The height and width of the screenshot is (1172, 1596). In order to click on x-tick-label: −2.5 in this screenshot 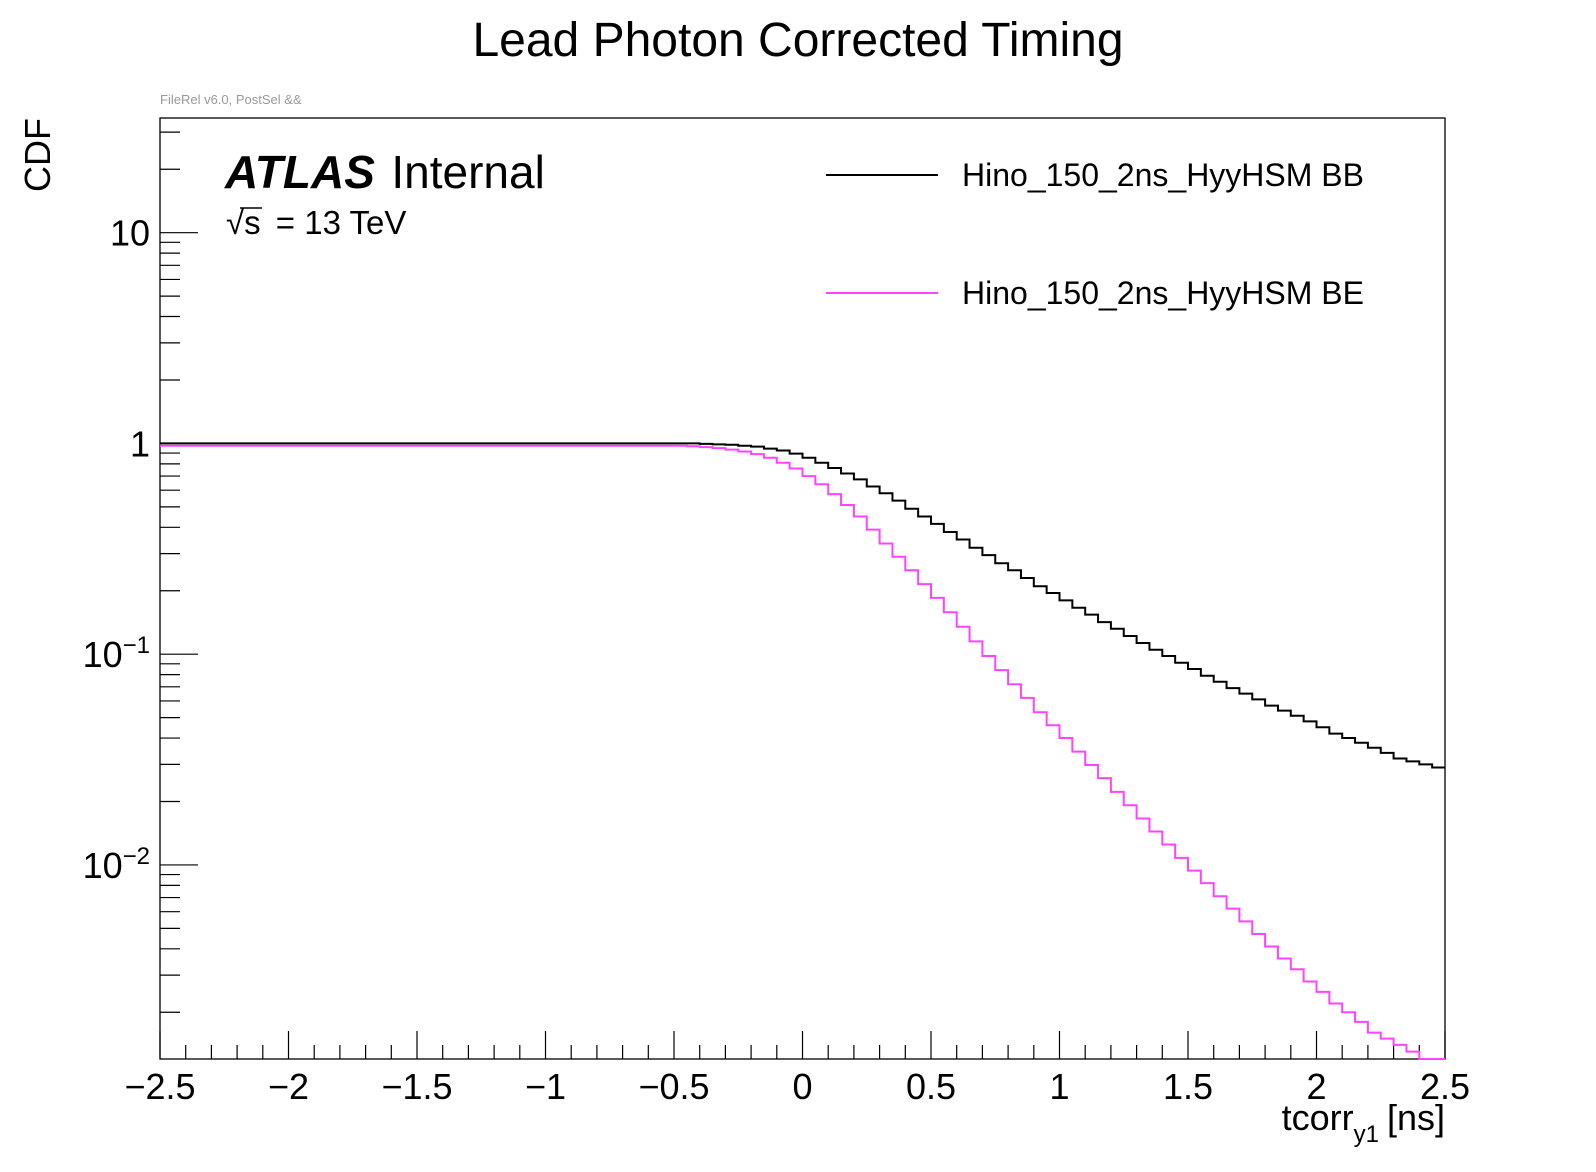, I will do `click(159, 1086)`.